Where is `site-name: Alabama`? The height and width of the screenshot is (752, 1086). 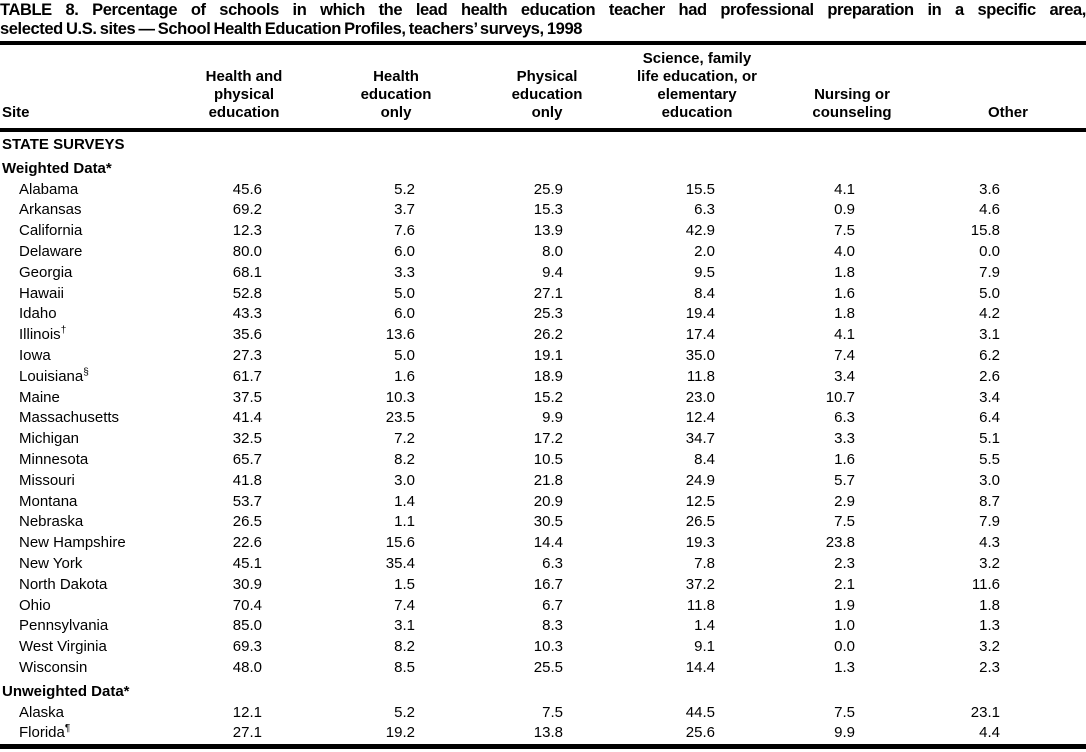 site-name: Alabama is located at coordinates (49, 189).